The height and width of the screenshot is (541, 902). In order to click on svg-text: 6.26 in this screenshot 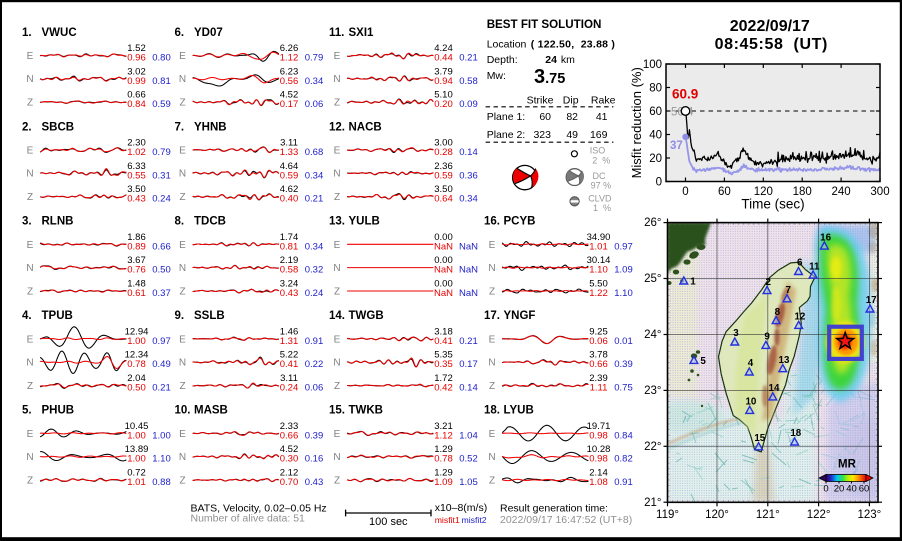, I will do `click(289, 48)`.